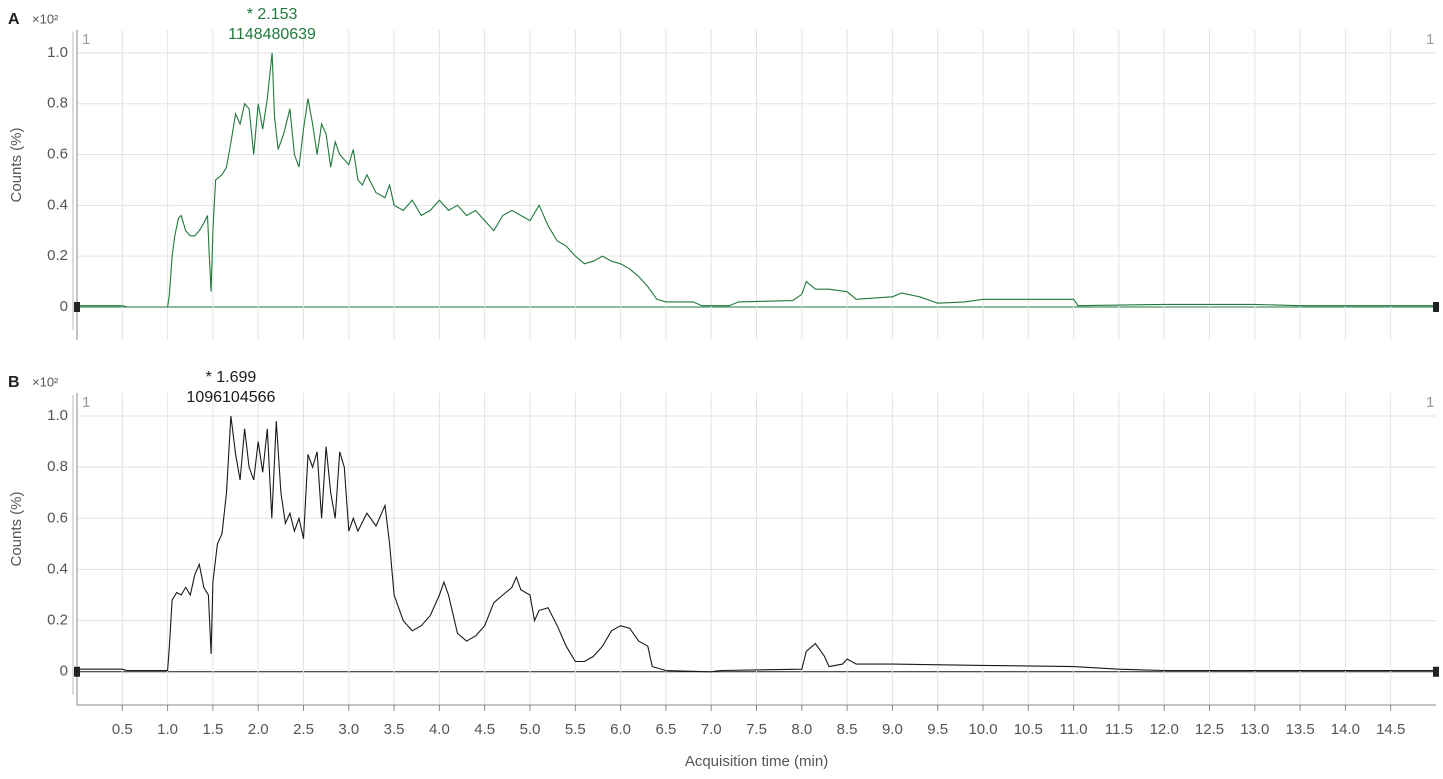 This screenshot has width=1443, height=779. Describe the element at coordinates (575, 729) in the screenshot. I see `x-tick-label: 5.5` at that location.